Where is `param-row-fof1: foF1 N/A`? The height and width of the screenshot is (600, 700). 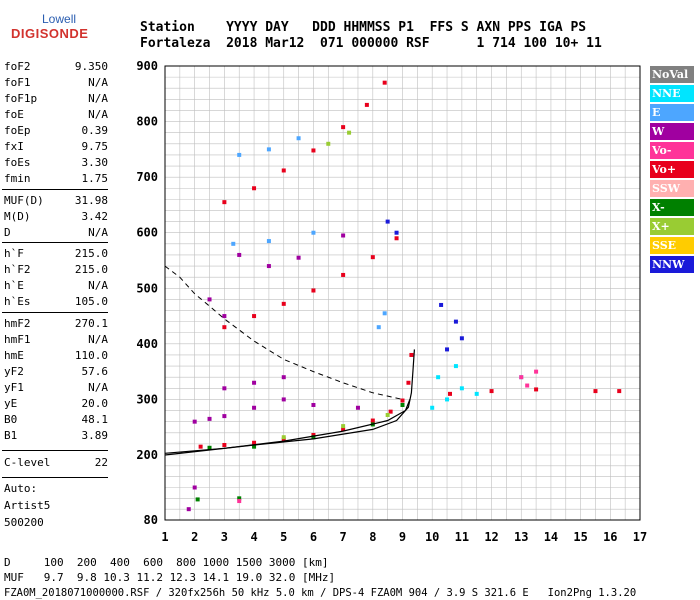 param-row-fof1: foF1 N/A is located at coordinates (56, 84).